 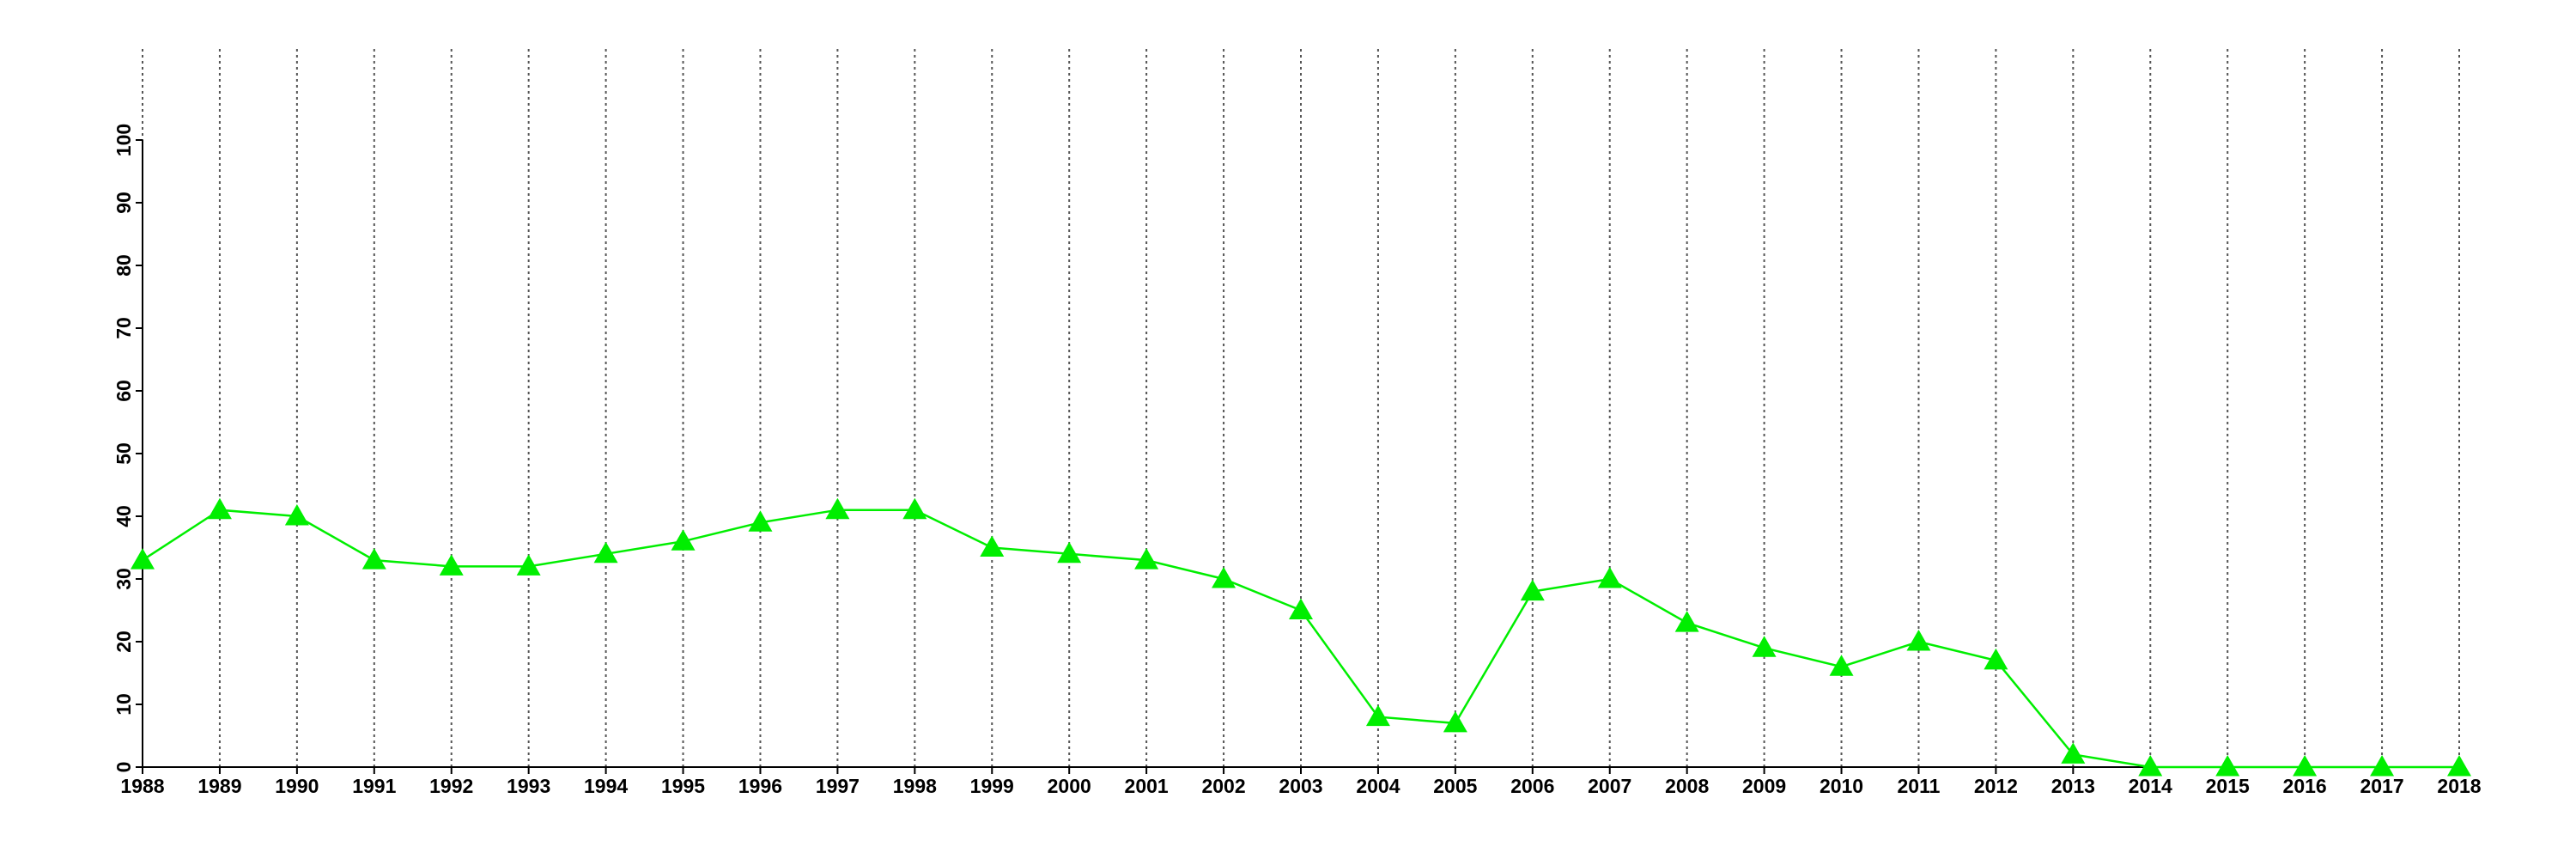 I want to click on y-tick-label: 70, so click(x=123, y=328).